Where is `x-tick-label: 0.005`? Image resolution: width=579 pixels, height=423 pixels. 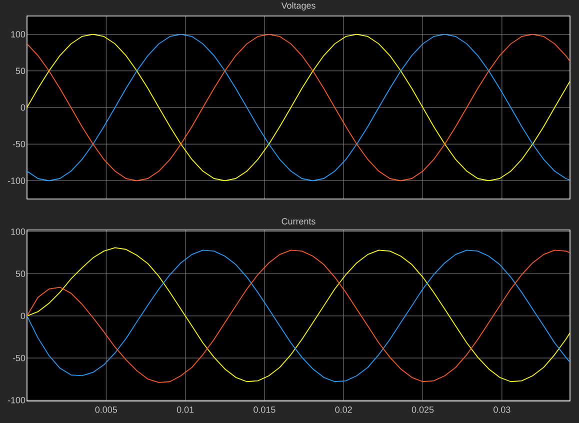 x-tick-label: 0.005 is located at coordinates (106, 409).